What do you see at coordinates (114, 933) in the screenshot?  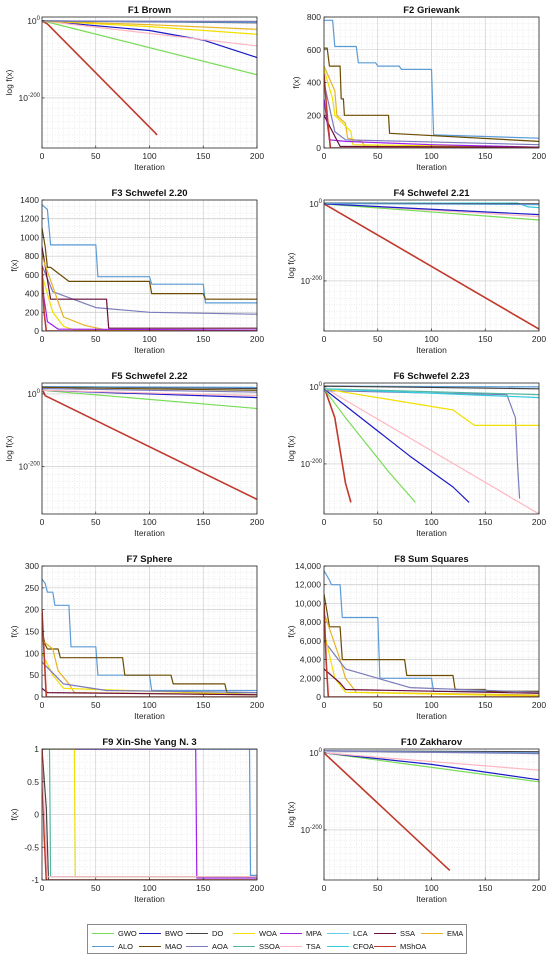 I see `legend-item-gwo: GWO` at bounding box center [114, 933].